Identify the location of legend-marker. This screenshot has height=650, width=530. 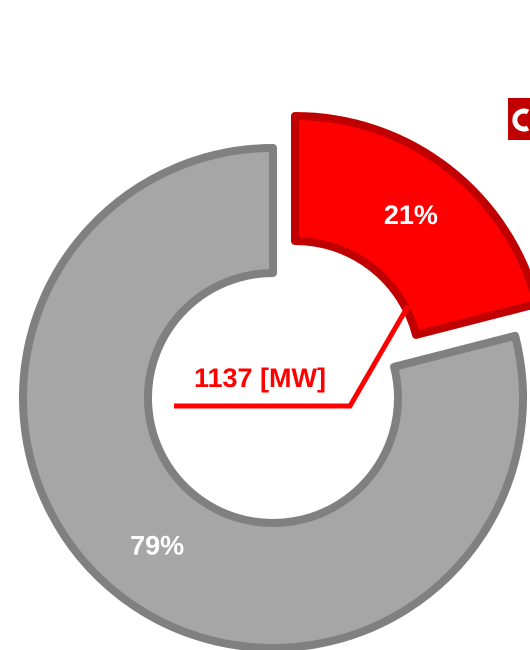
(519, 119).